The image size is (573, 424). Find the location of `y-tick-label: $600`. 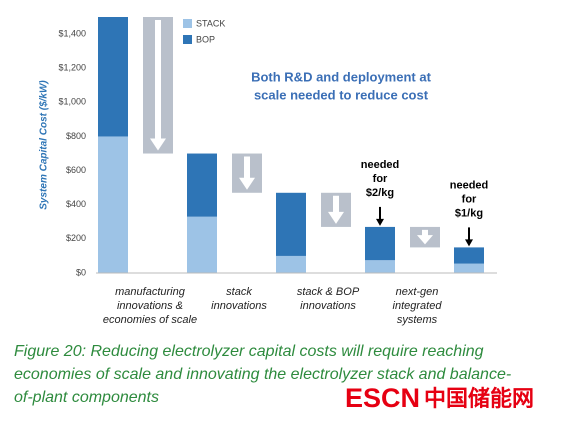

y-tick-label: $600 is located at coordinates (76, 170).